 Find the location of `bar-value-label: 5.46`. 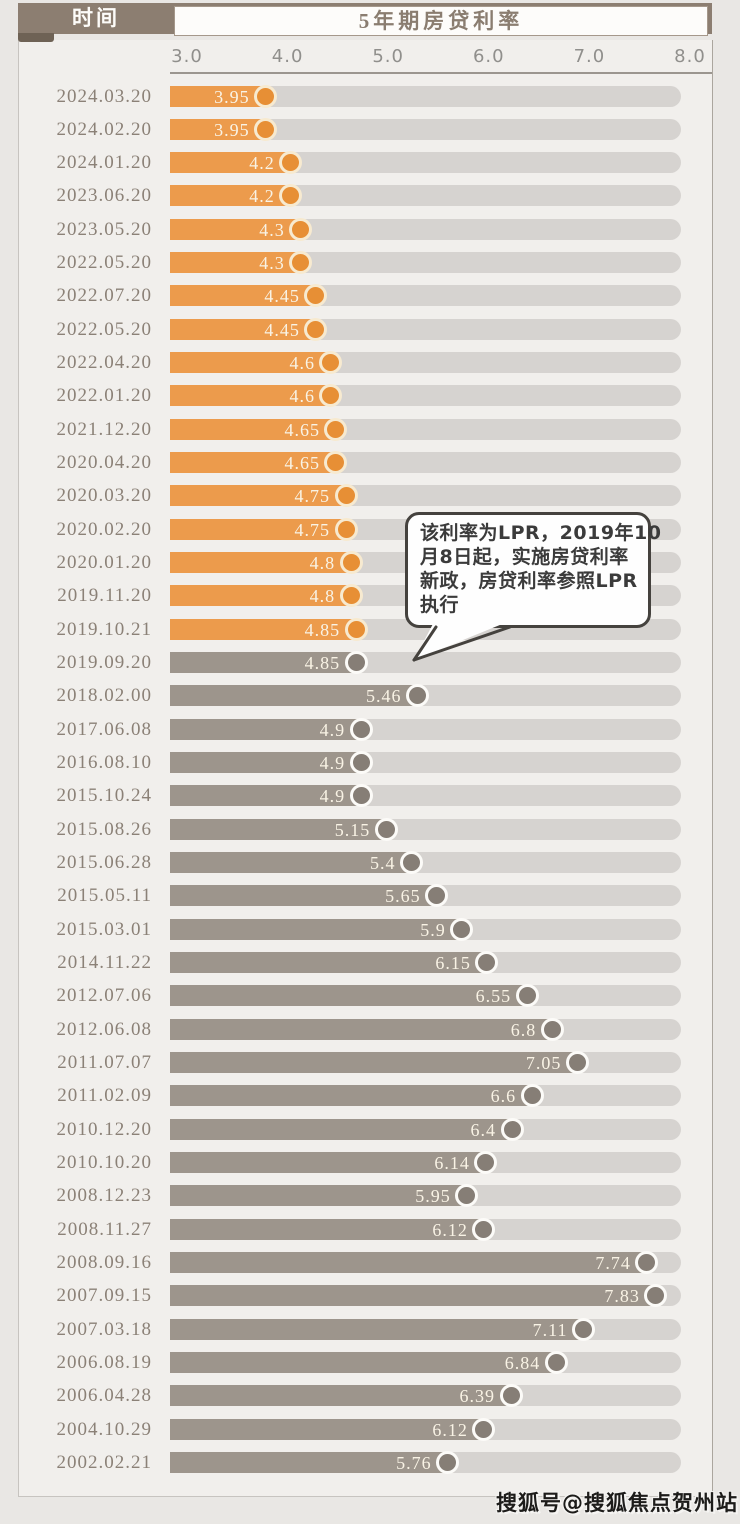

bar-value-label: 5.46 is located at coordinates (383, 696).